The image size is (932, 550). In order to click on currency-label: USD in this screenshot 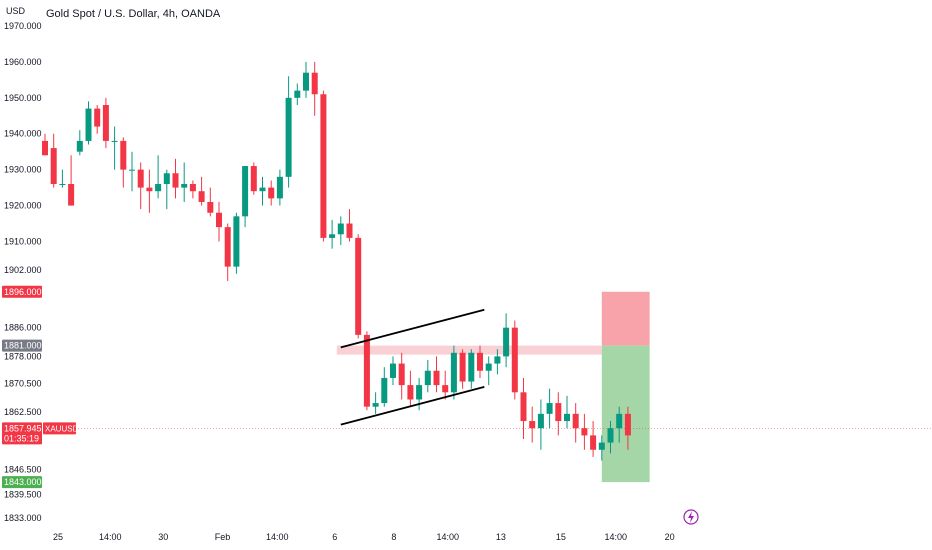, I will do `click(16, 11)`.